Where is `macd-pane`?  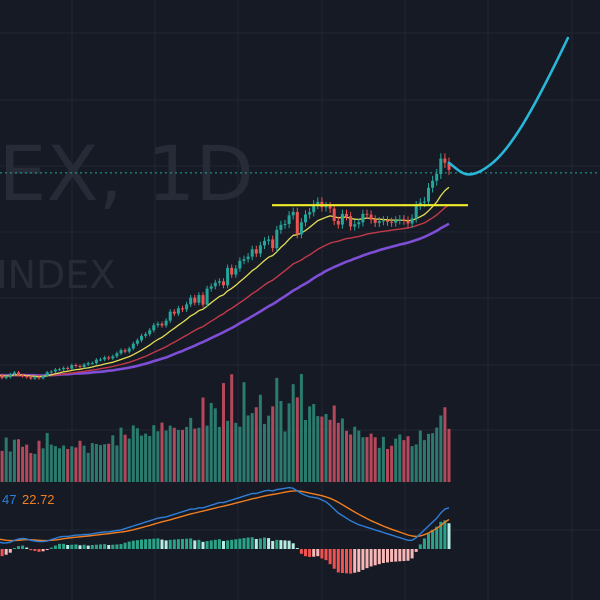 macd-pane is located at coordinates (225, 530).